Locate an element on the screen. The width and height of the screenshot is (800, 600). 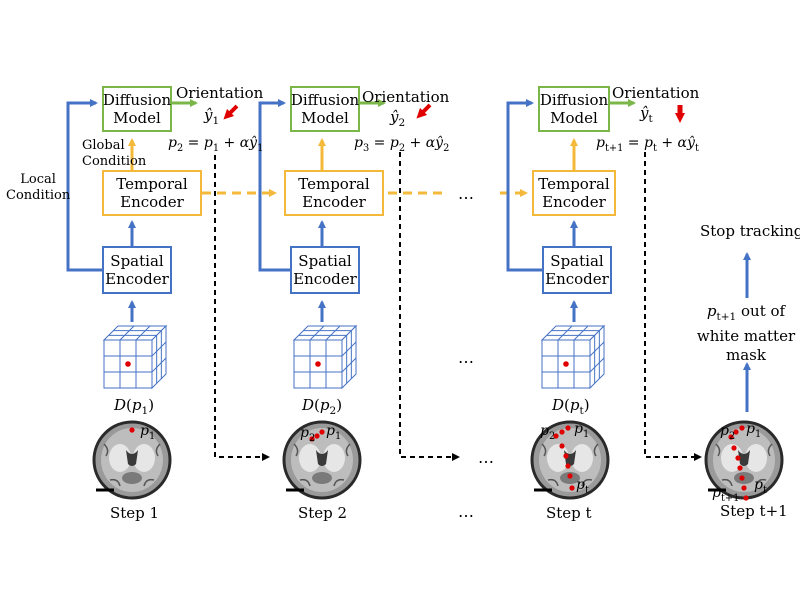
diffusion-model-box-1: Diffusion Model is located at coordinates (137, 109).